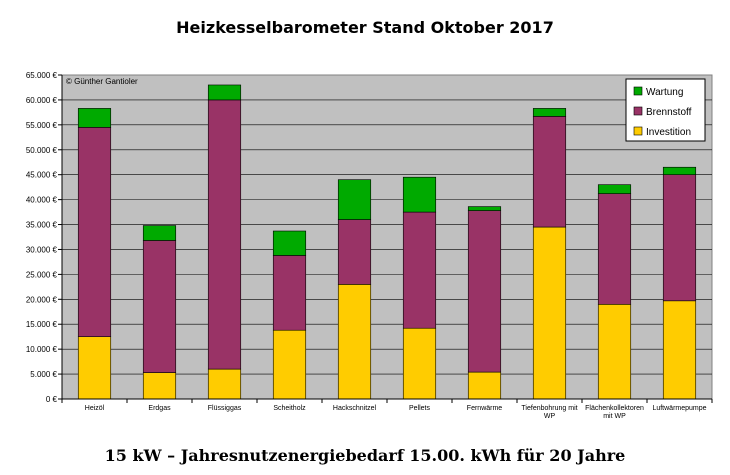 Image resolution: width=730 pixels, height=475 pixels. Describe the element at coordinates (42, 249) in the screenshot. I see `y-tick-label: 30.000 €` at that location.